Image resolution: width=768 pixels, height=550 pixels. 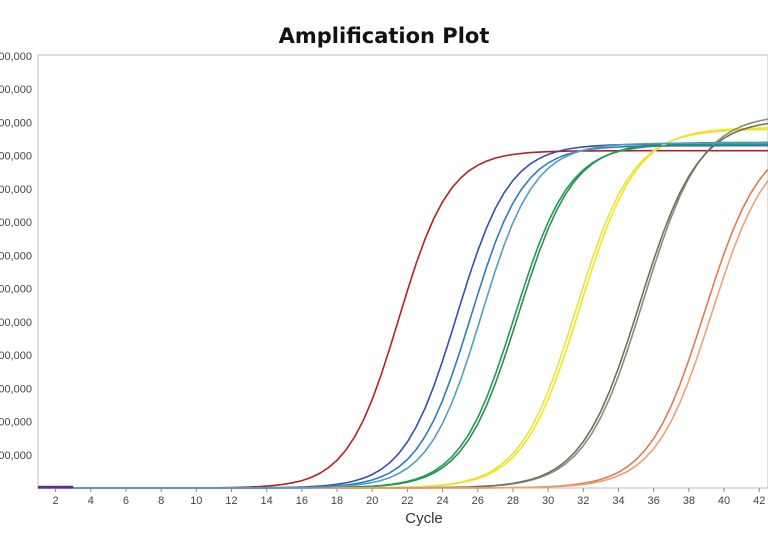 What do you see at coordinates (442, 501) in the screenshot?
I see `x-tick-label: 24` at bounding box center [442, 501].